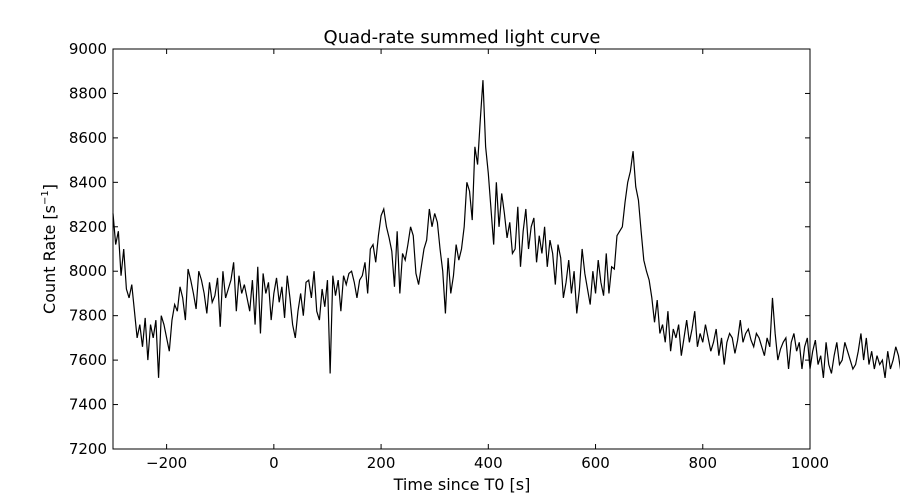 Image resolution: width=900 pixels, height=500 pixels. Describe the element at coordinates (45, 197) in the screenshot. I see `y-axis-label-superscript: −1` at that location.